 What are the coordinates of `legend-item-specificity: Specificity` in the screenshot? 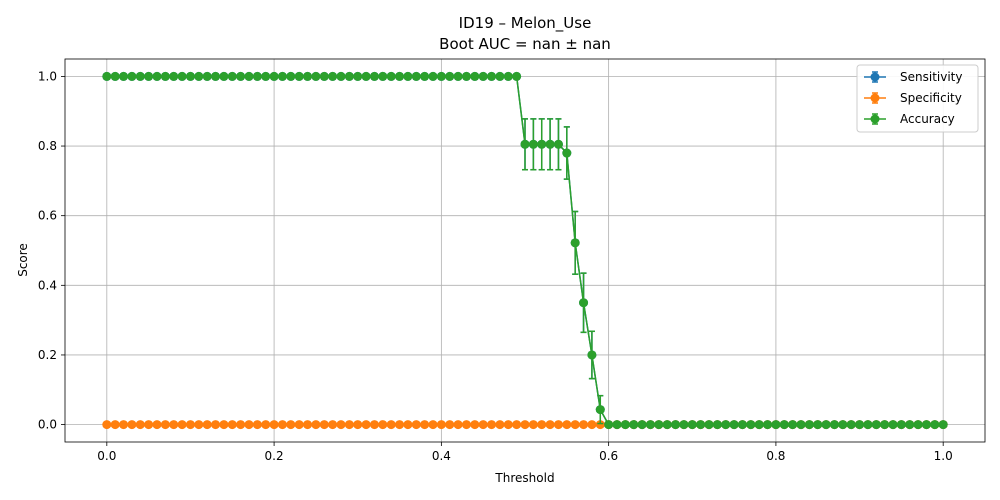 It's located at (913, 98).